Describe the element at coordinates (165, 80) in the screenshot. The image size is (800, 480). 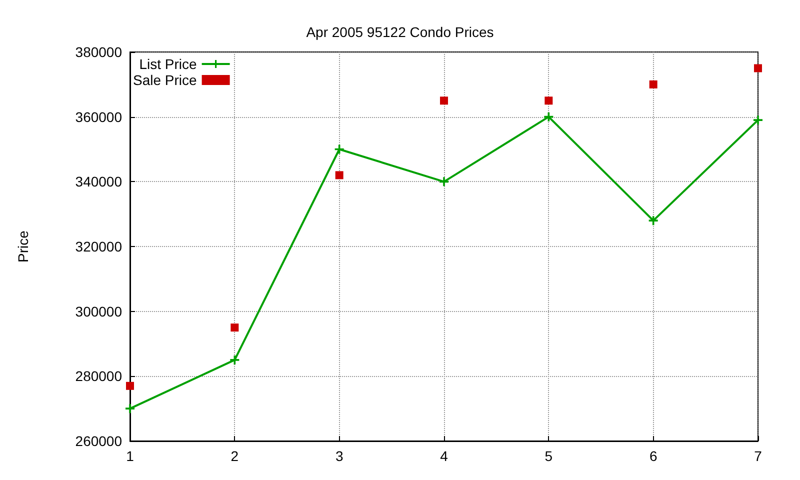
I see `legend-label: Sale Price` at that location.